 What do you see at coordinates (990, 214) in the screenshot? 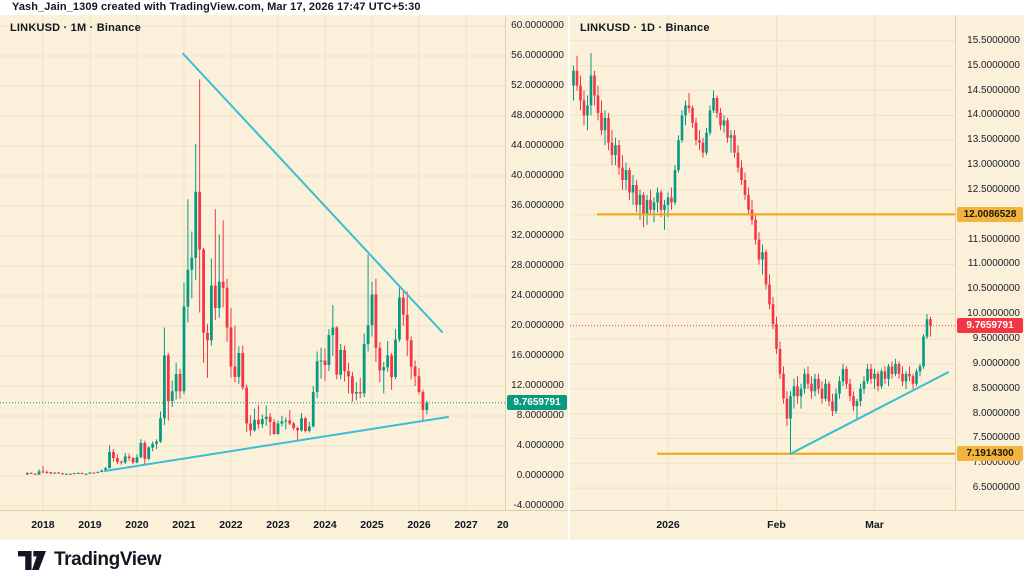
I see `level-price-label: 12.0086528` at bounding box center [990, 214].